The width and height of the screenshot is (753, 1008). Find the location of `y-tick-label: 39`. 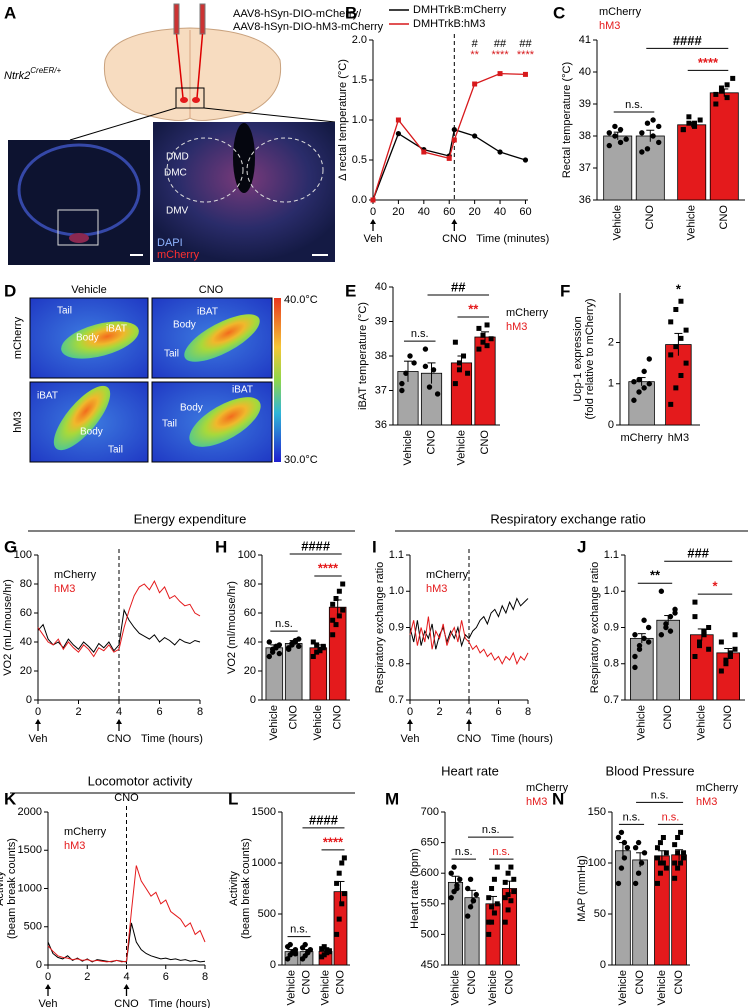

y-tick-label: 39 is located at coordinates (585, 104).